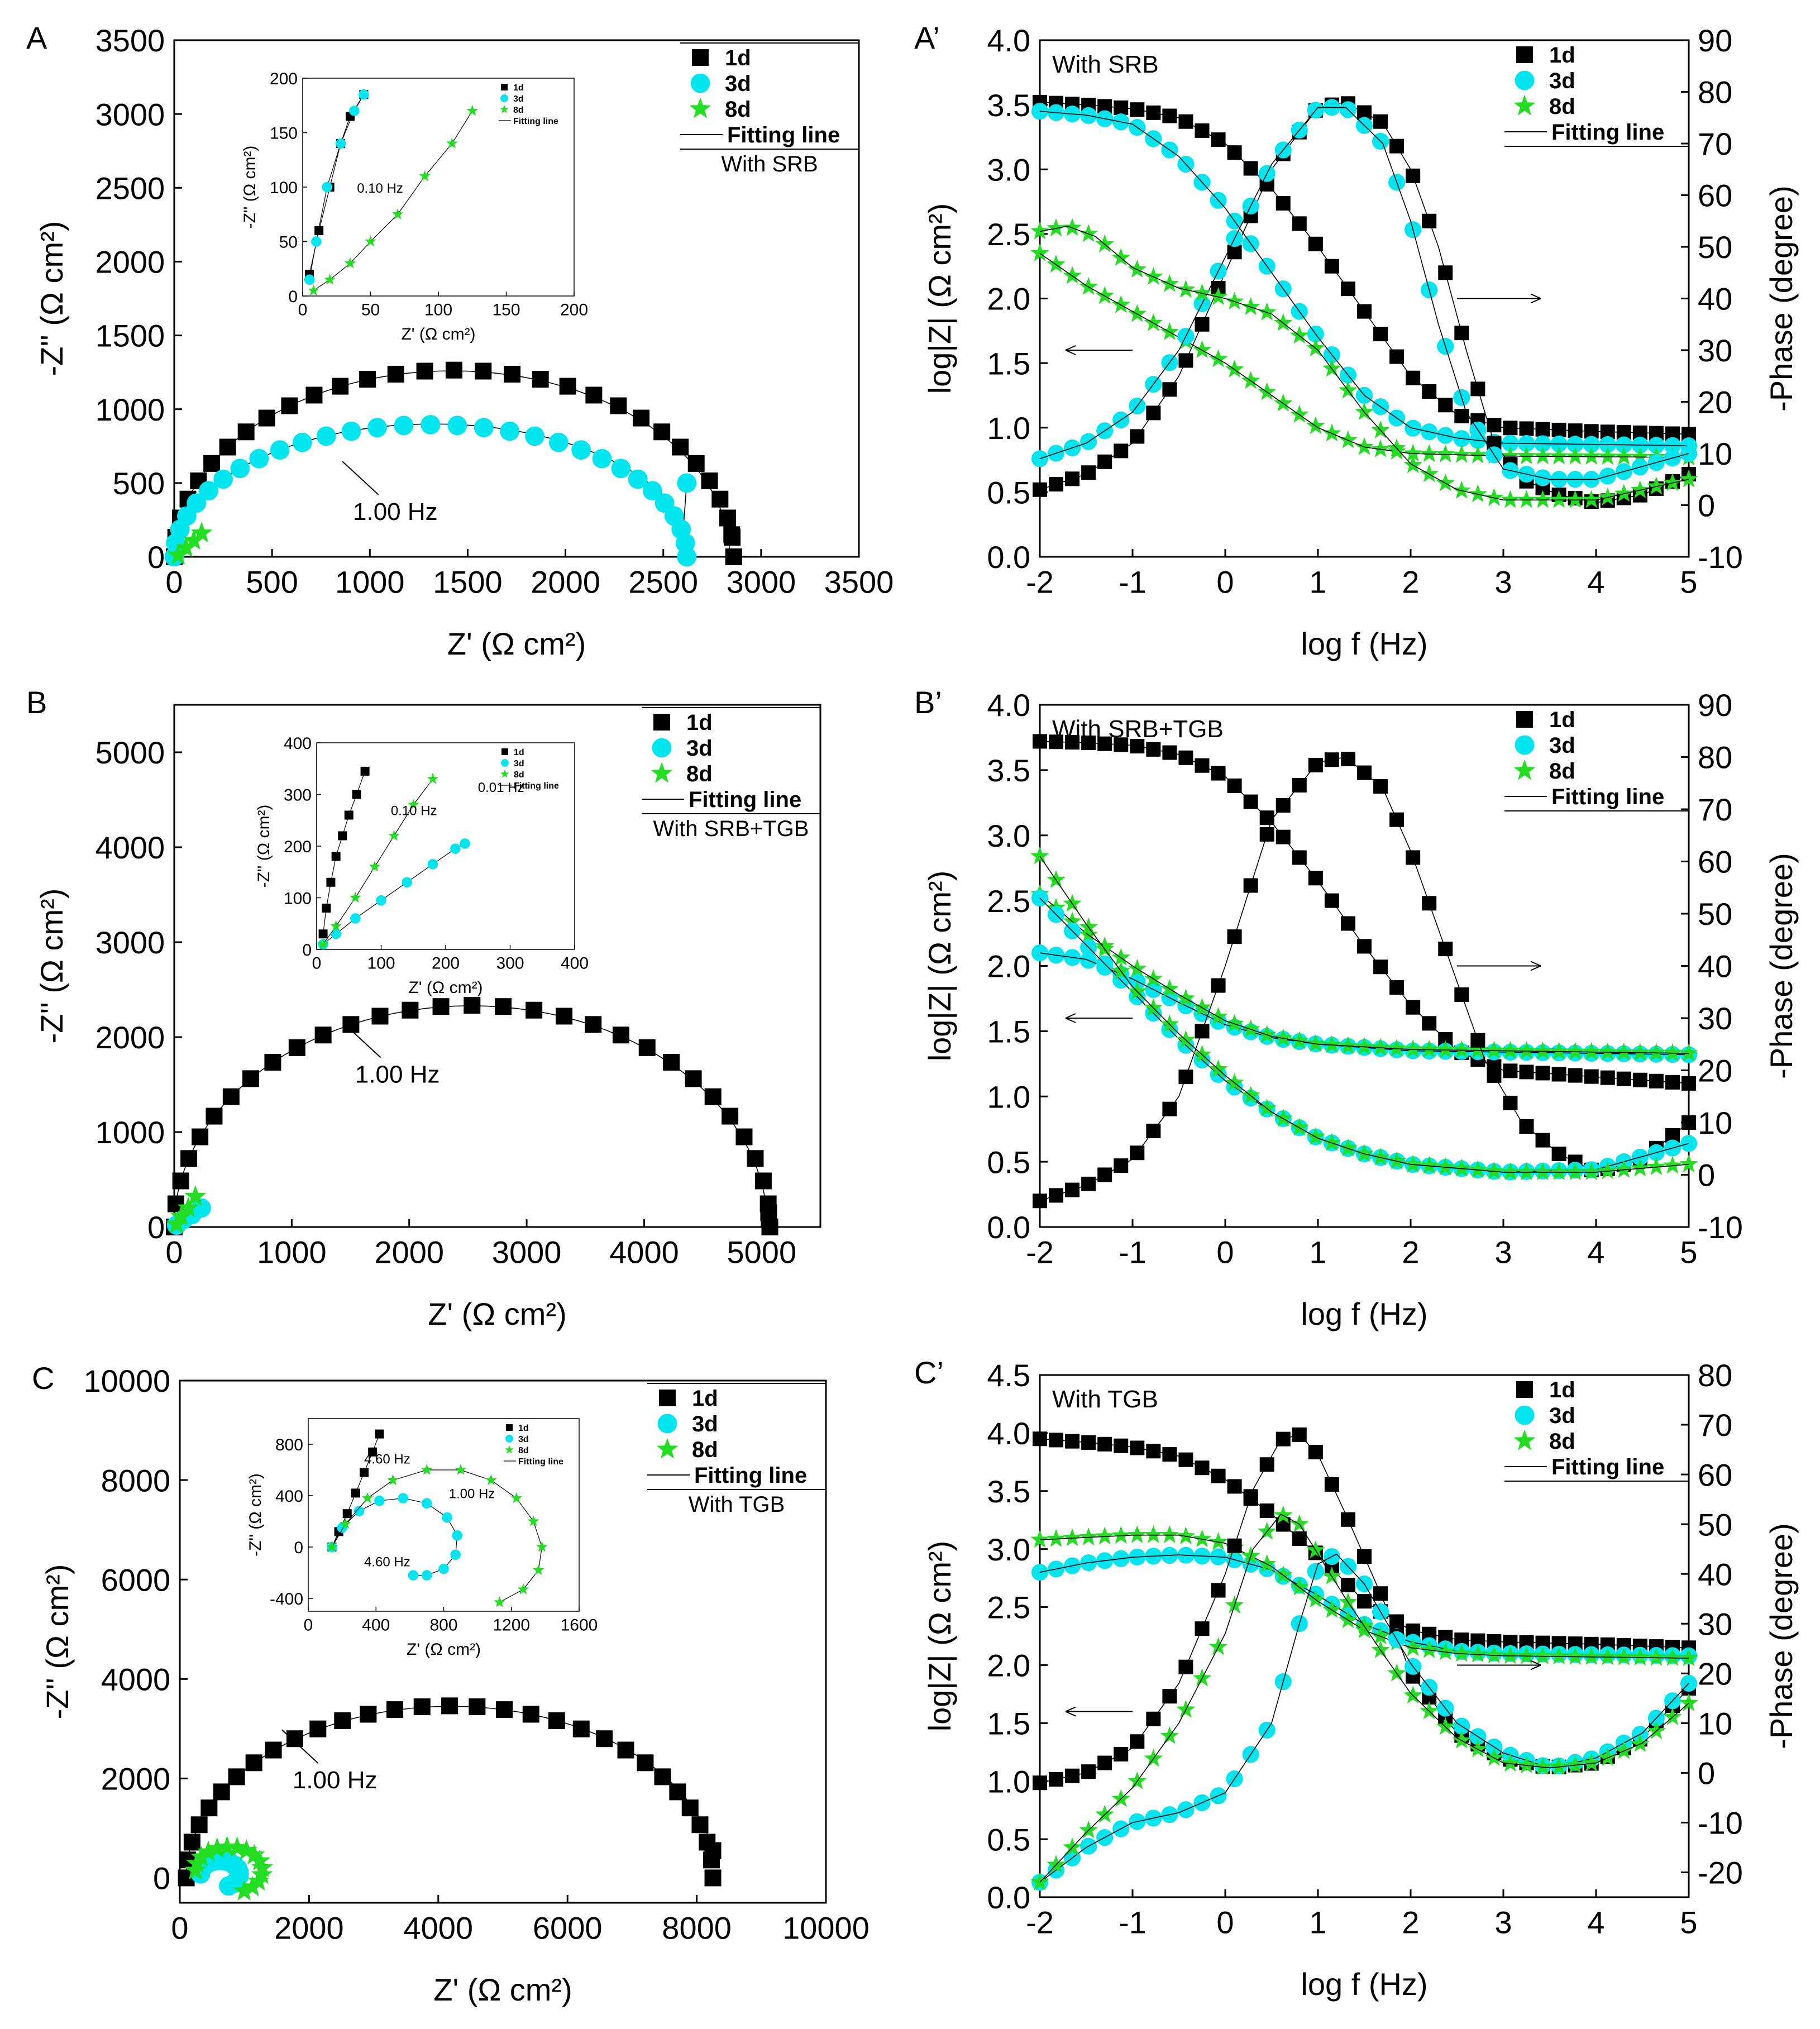 This screenshot has width=1820, height=2029. Describe the element at coordinates (1410, 1251) in the screenshot. I see `x-tick-label: 2` at that location.